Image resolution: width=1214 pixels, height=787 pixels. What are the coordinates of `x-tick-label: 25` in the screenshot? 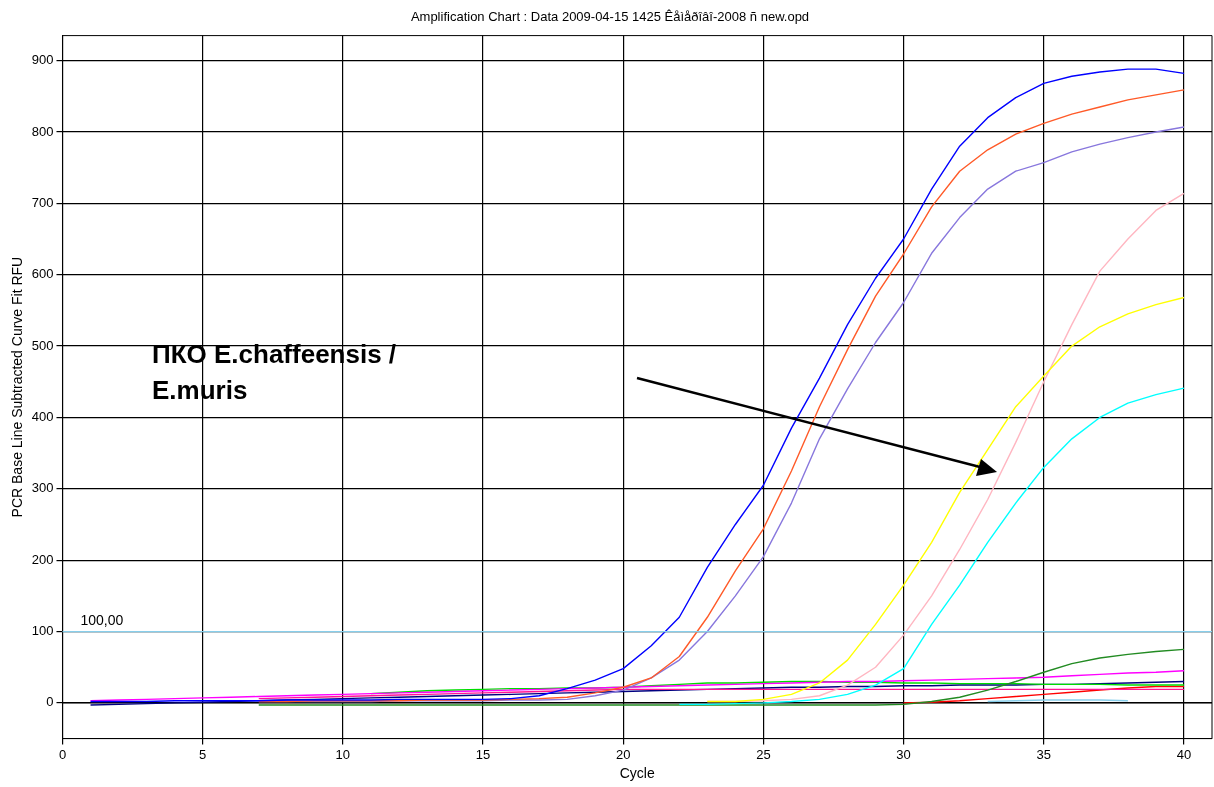 It's located at (763, 754).